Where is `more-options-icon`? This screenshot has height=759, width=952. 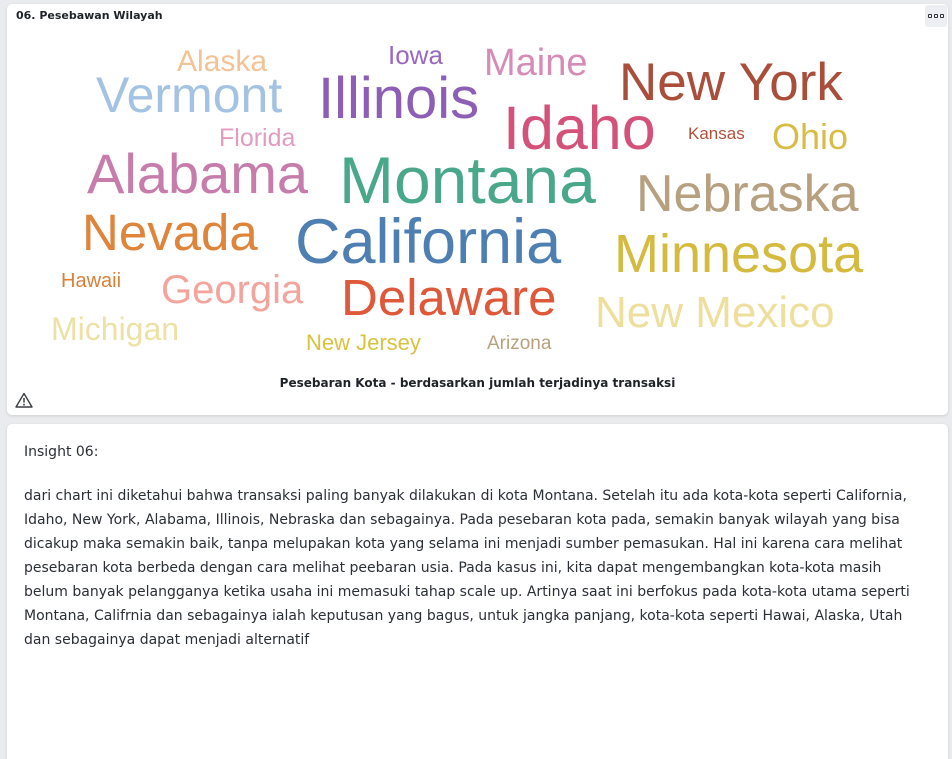
more-options-icon is located at coordinates (936, 16).